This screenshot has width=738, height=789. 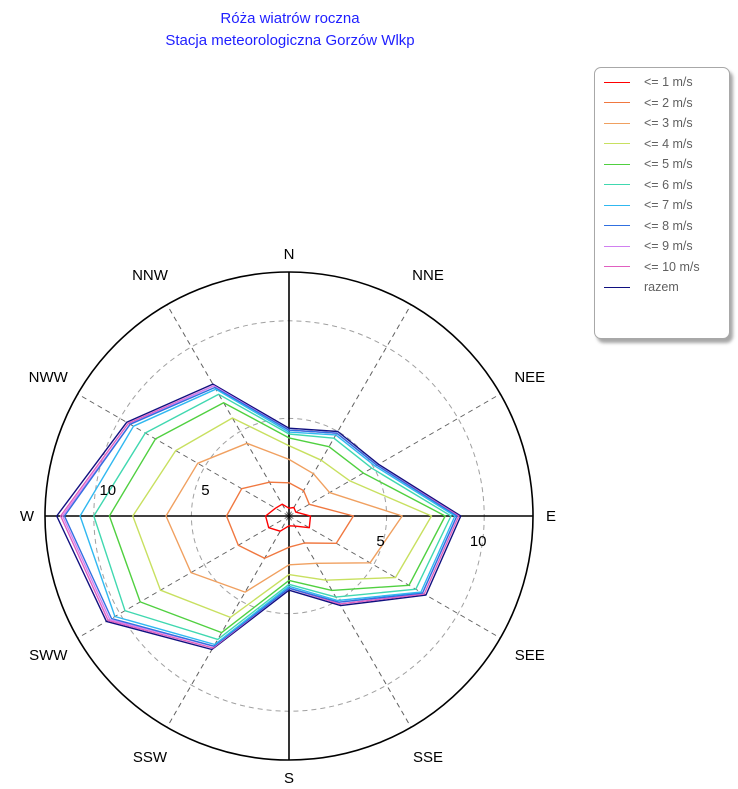 I want to click on legend-label: <= 1 m/s, so click(x=668, y=82).